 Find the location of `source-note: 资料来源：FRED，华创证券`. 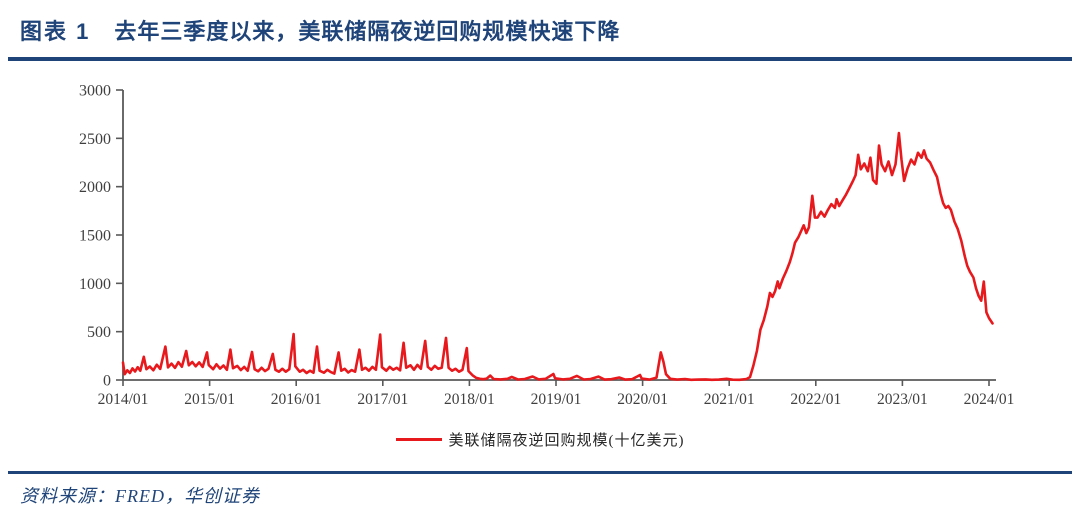

source-note: 资料来源：FRED，华创证券 is located at coordinates (140, 496).